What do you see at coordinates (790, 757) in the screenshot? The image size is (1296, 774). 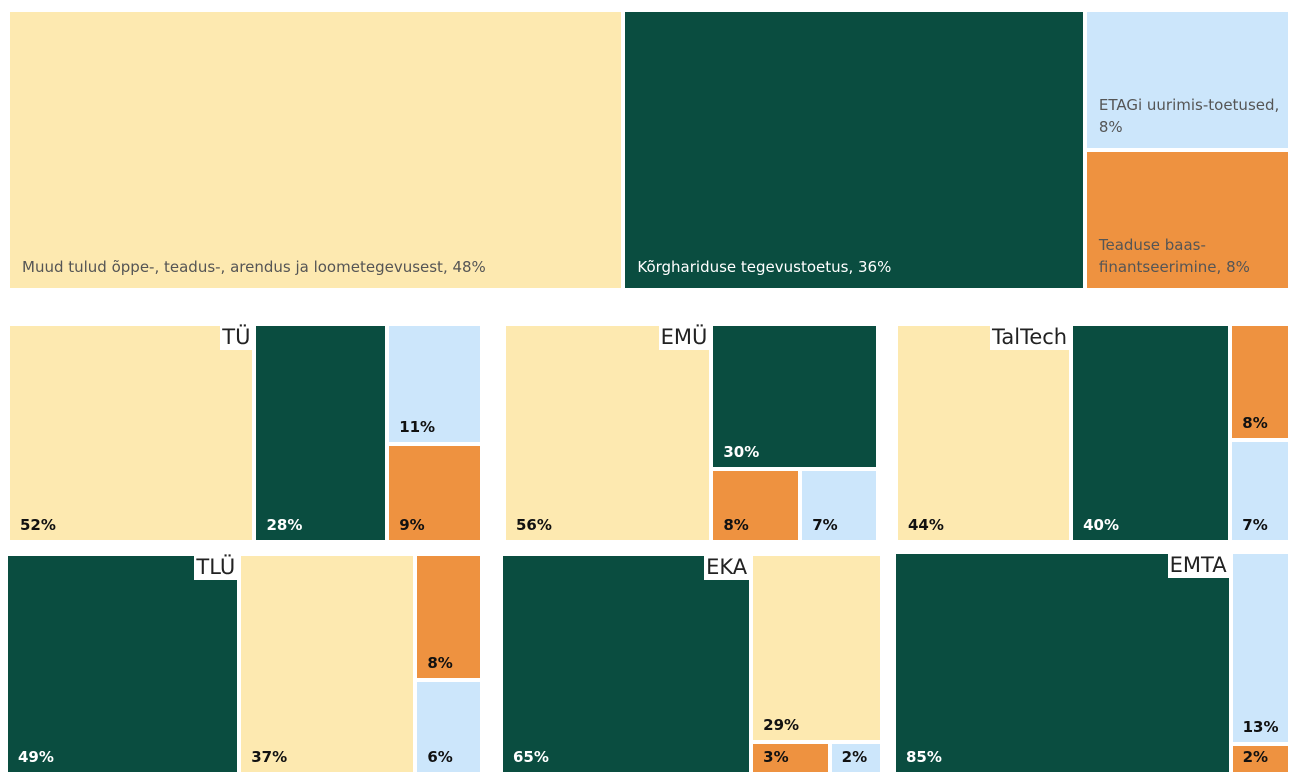 I see `treemap-cell: 3%` at bounding box center [790, 757].